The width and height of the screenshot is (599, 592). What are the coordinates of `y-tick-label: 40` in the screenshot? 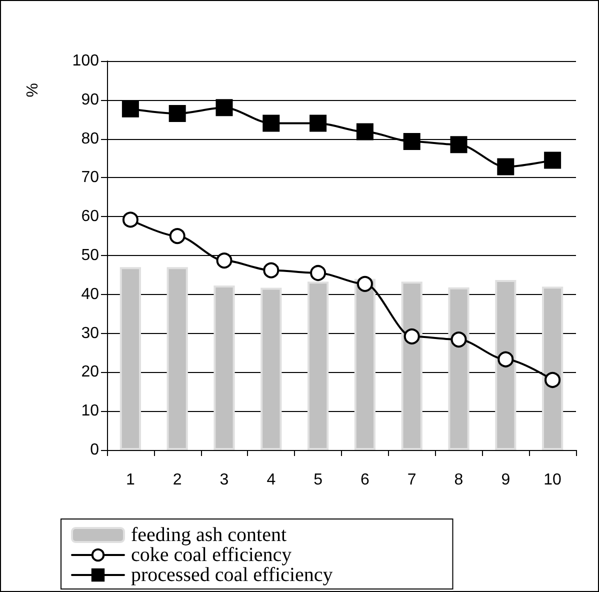 It's located at (90, 294).